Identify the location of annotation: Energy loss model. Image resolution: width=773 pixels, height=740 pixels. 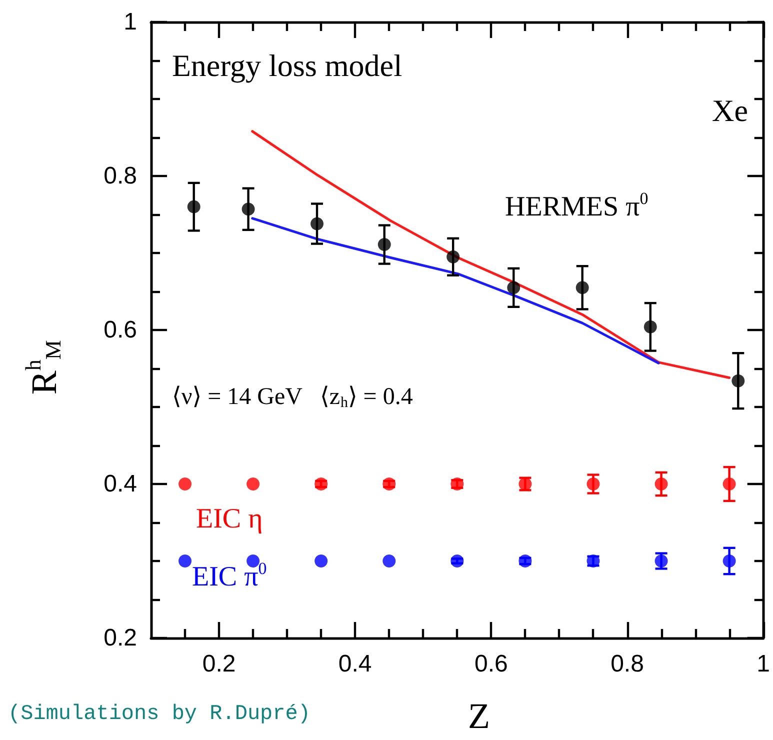
(287, 65).